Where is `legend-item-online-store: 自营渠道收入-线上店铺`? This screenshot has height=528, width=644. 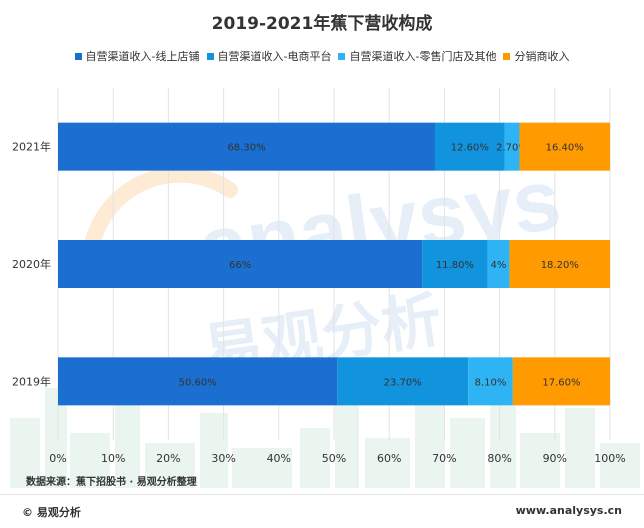
legend-item-online-store: 自营渠道收入-线上店铺 is located at coordinates (137, 56).